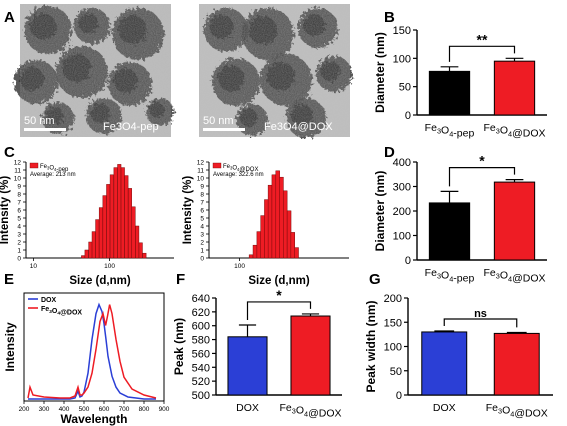 This screenshot has height=426, width=567. What do you see at coordinates (17, 171) in the screenshot?
I see `y-tick-label: 11` at bounding box center [17, 171].